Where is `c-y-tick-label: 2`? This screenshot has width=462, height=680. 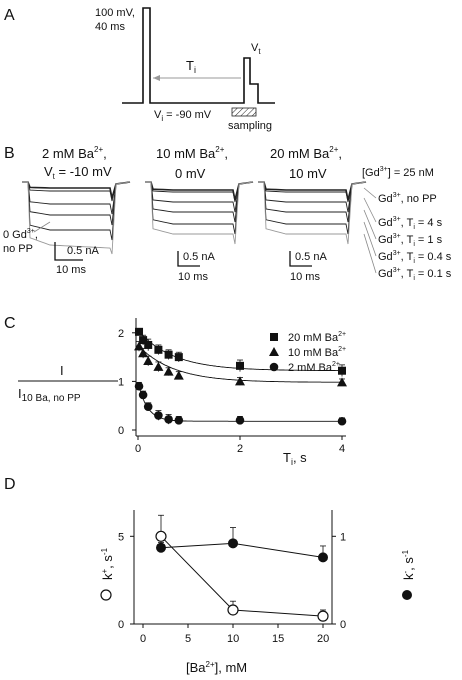
c-y-tick-label: 2 is located at coordinates (121, 334).